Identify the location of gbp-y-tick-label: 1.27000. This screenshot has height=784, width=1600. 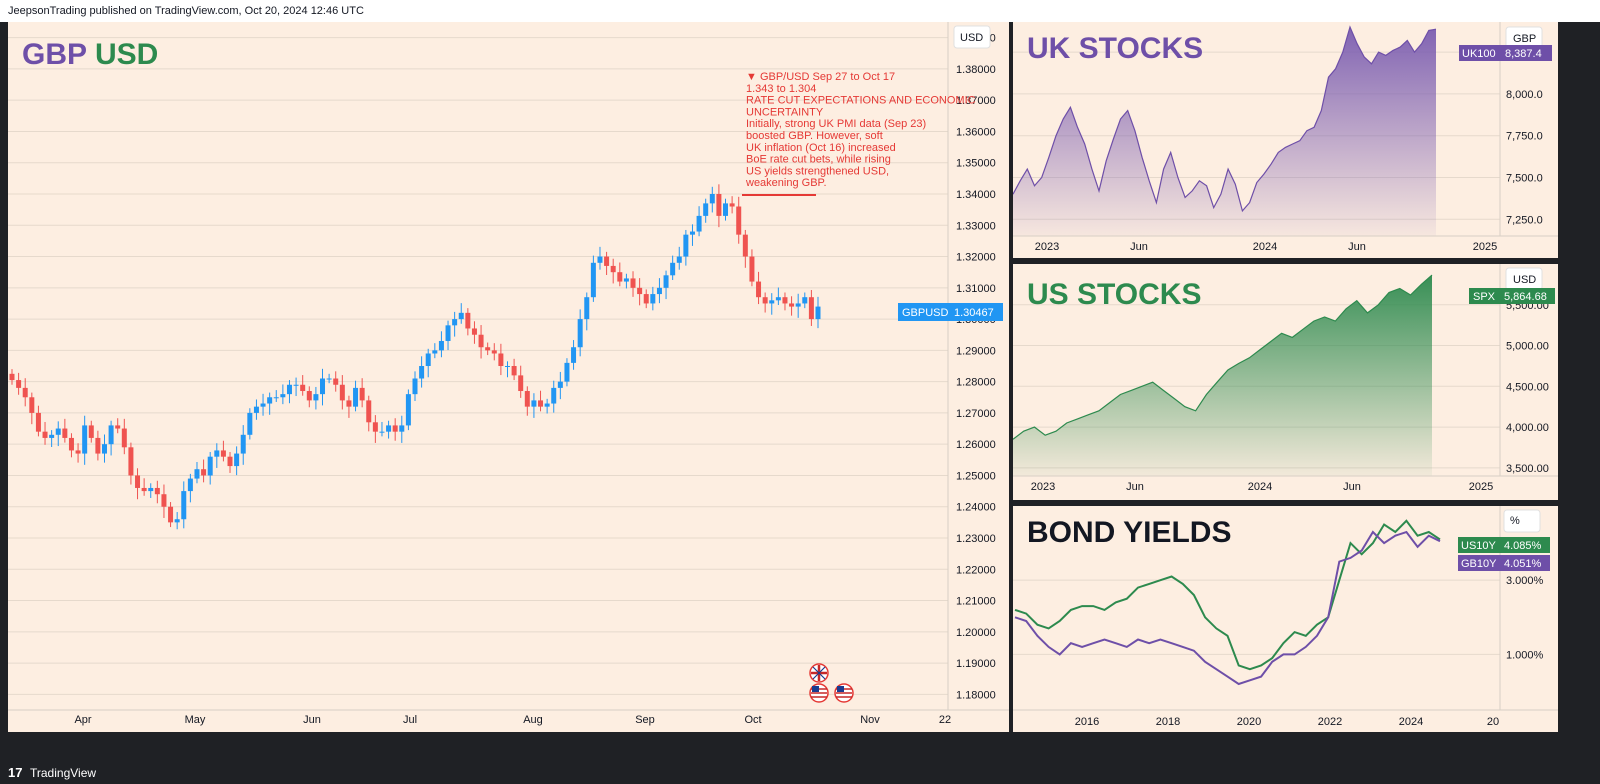
(976, 414).